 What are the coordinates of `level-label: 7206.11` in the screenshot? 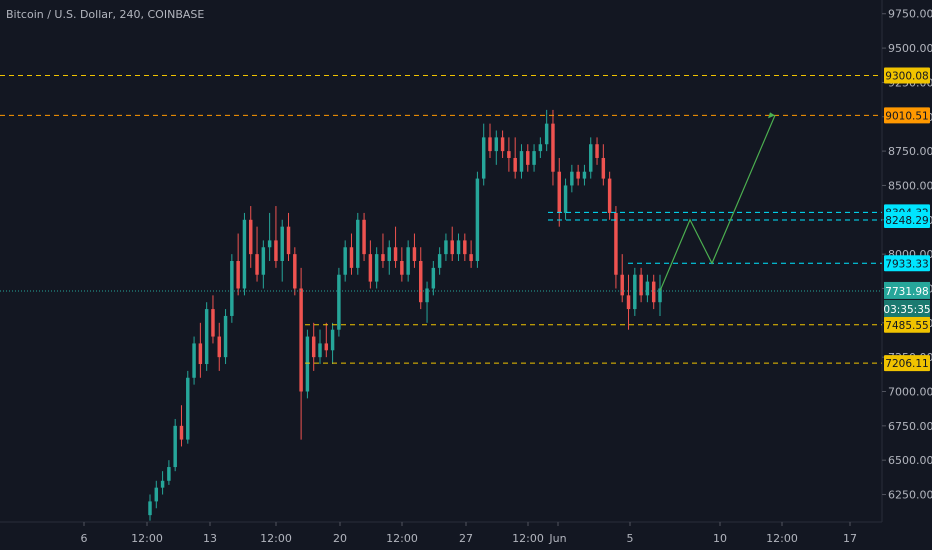 It's located at (906, 364).